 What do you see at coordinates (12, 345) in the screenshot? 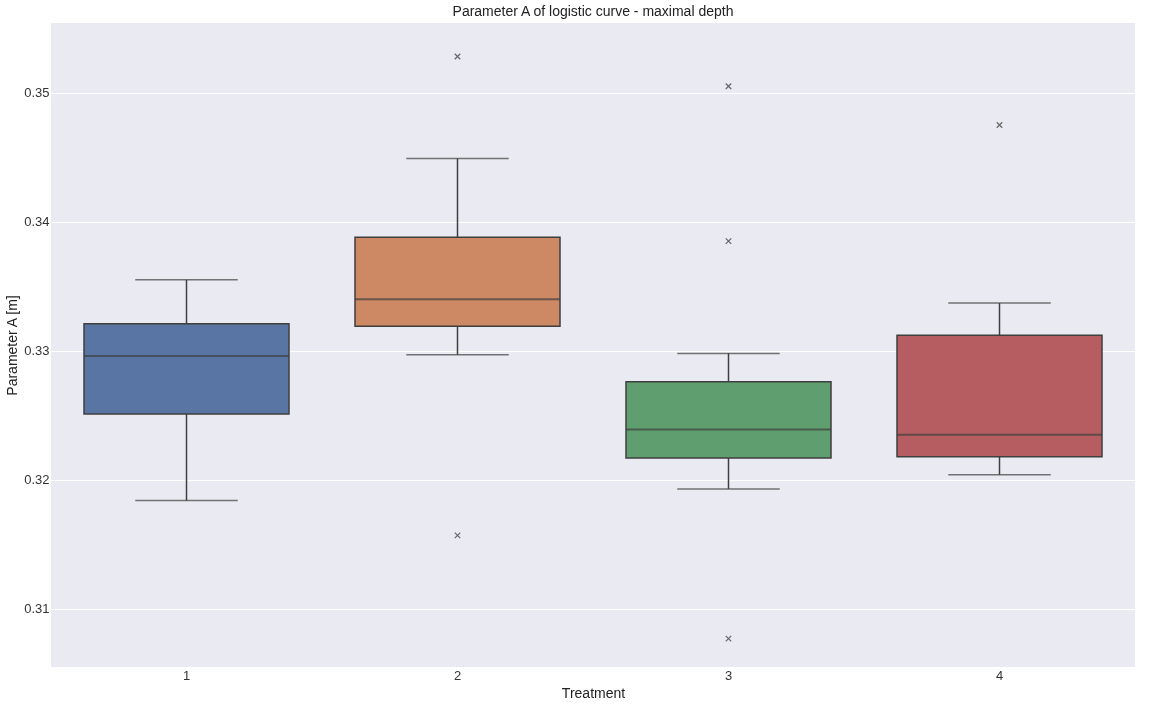
I see `y-axis-title: Parameter A [m]` at bounding box center [12, 345].